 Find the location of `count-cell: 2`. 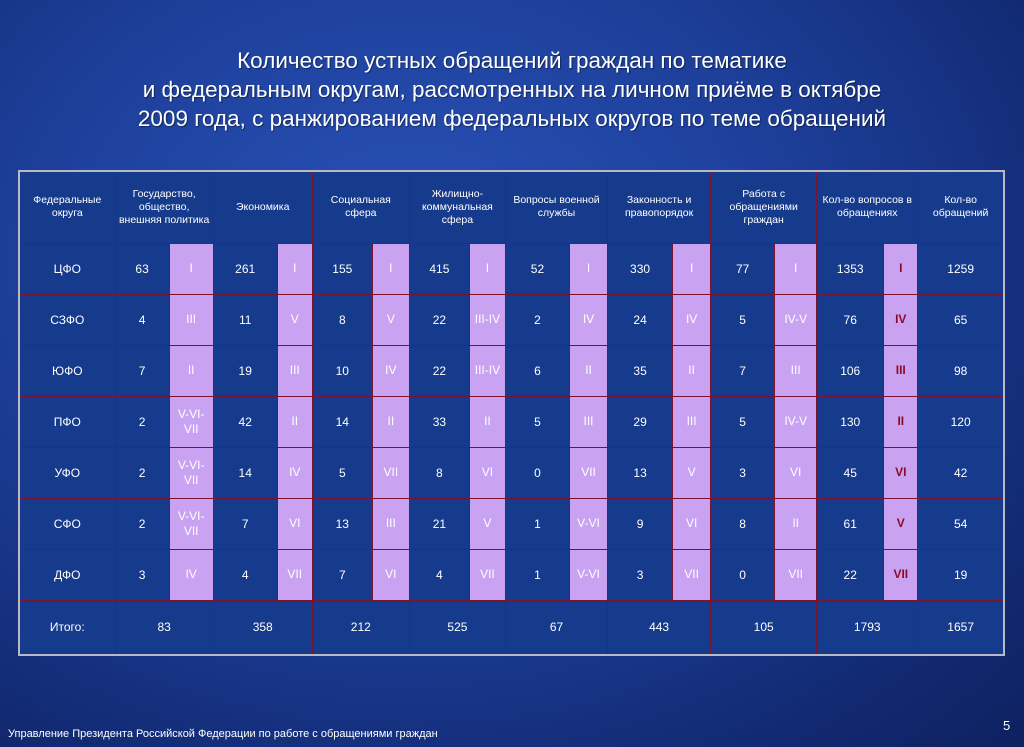

count-cell: 2 is located at coordinates (142, 472).